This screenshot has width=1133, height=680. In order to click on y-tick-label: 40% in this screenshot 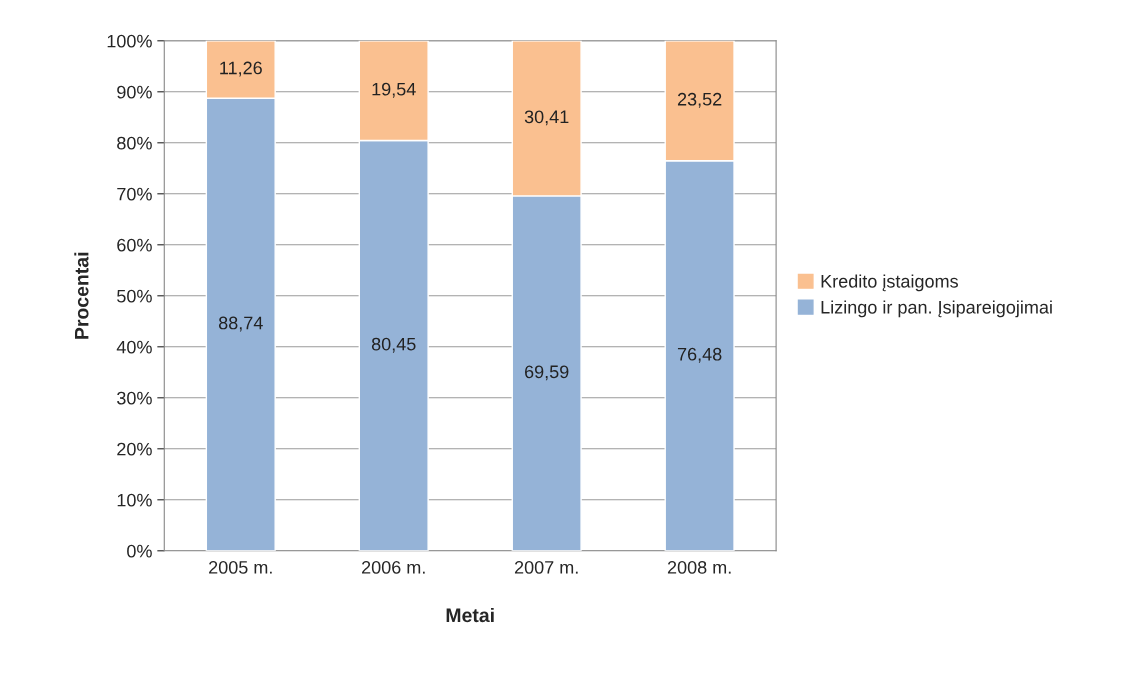, I will do `click(134, 347)`.